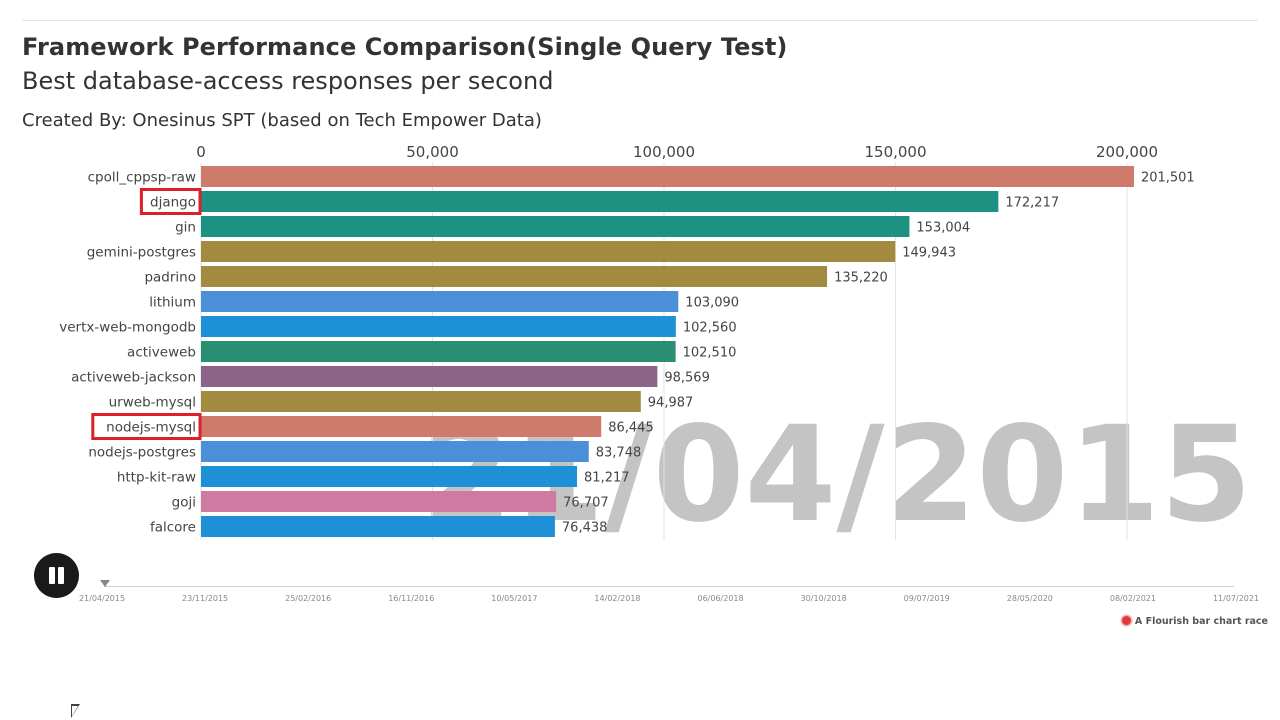 This screenshot has width=1280, height=720. Describe the element at coordinates (105, 583) in the screenshot. I see `timeline-handle` at that location.